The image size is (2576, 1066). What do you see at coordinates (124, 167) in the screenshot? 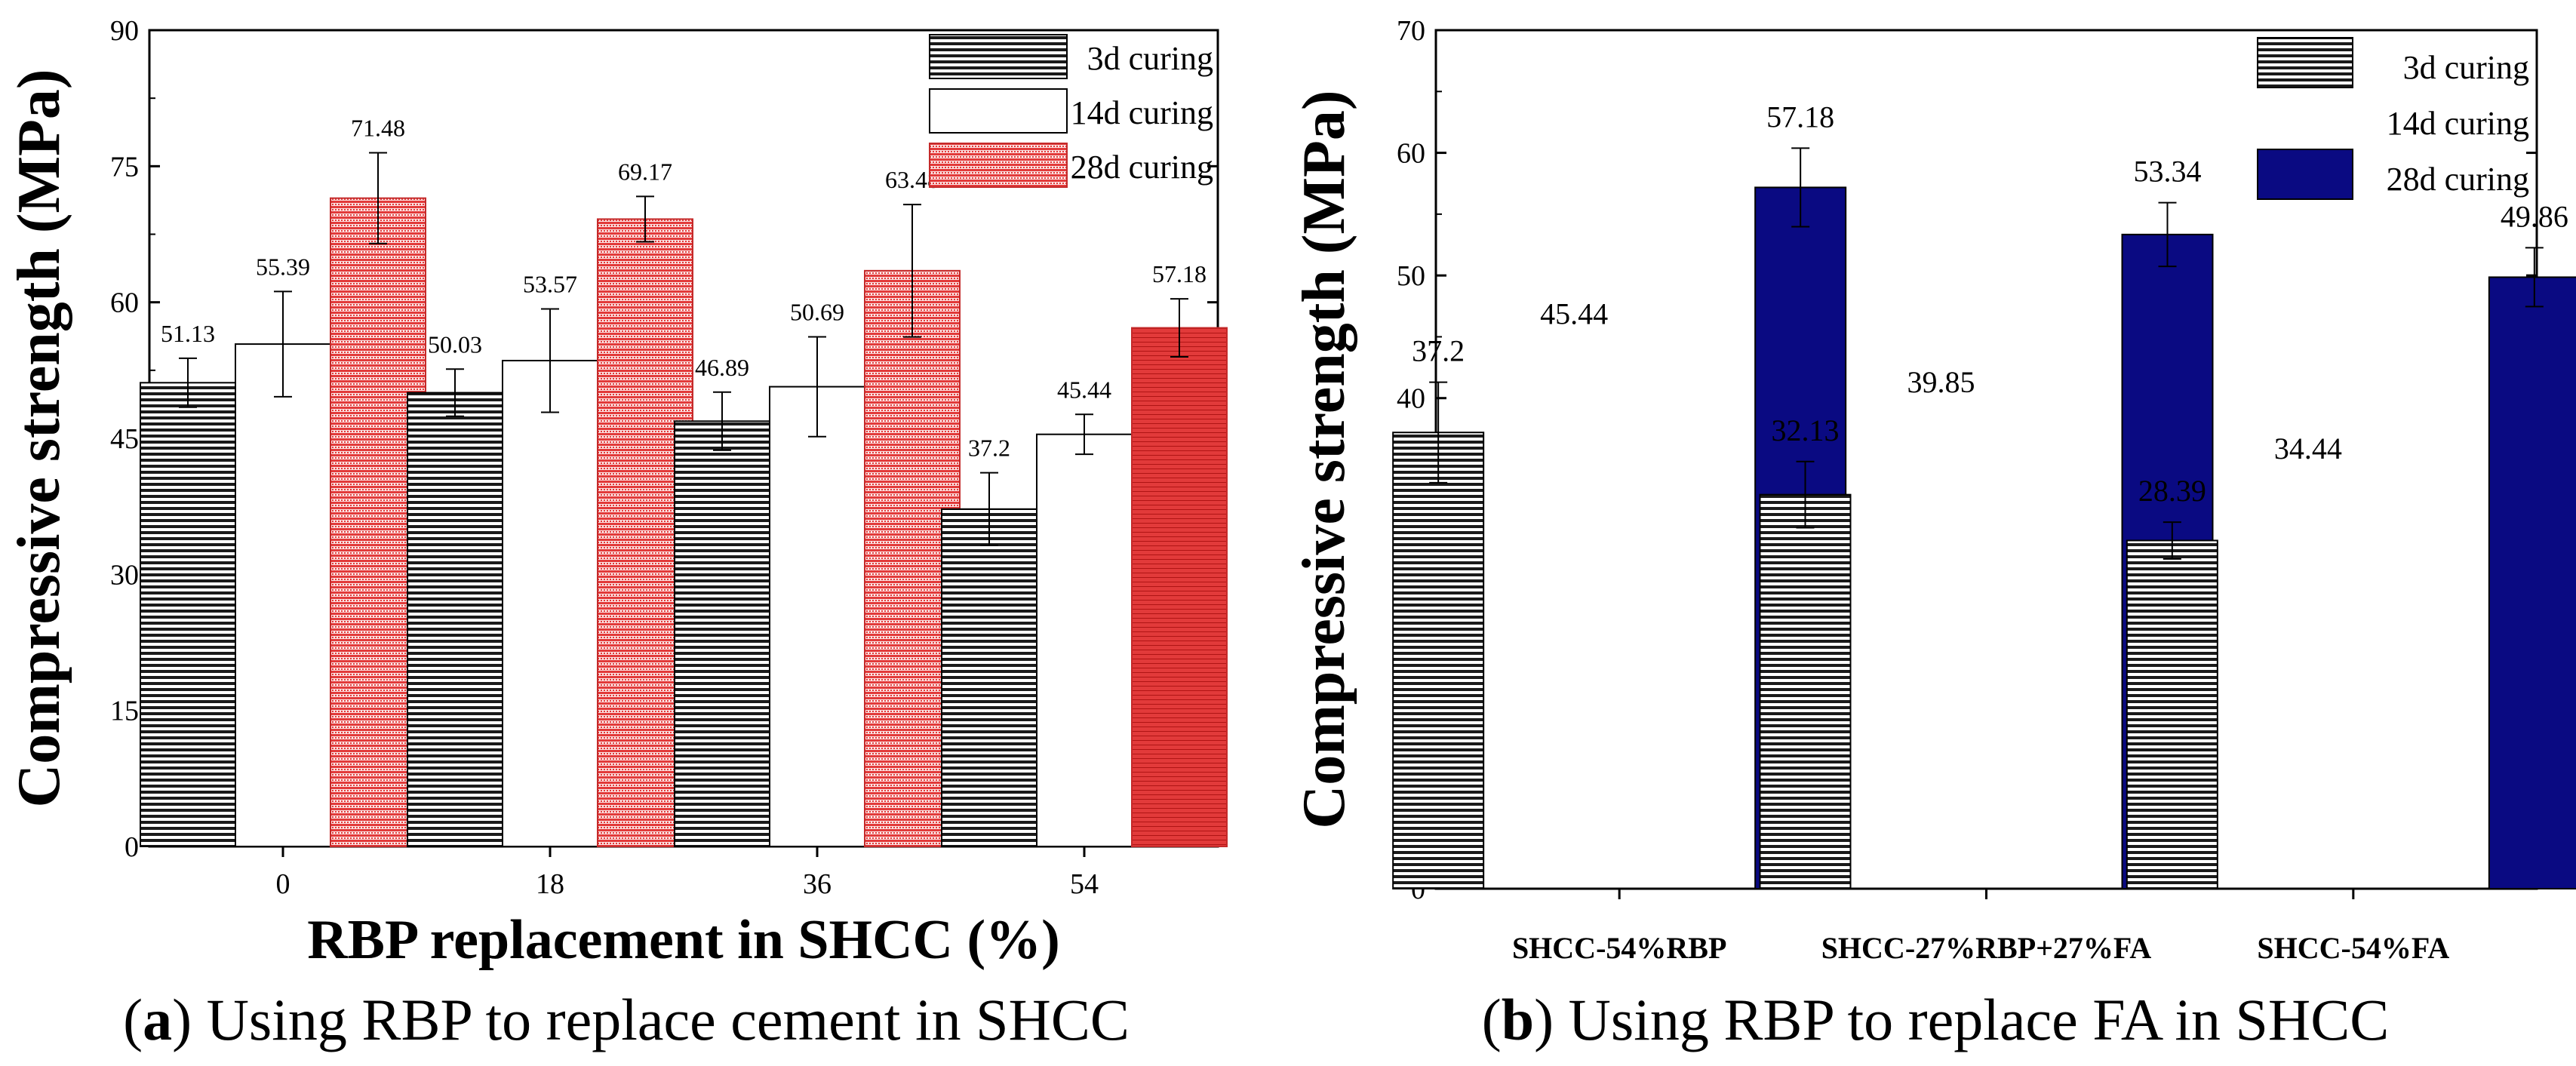
I see `y-tick-label: 75` at bounding box center [124, 167].